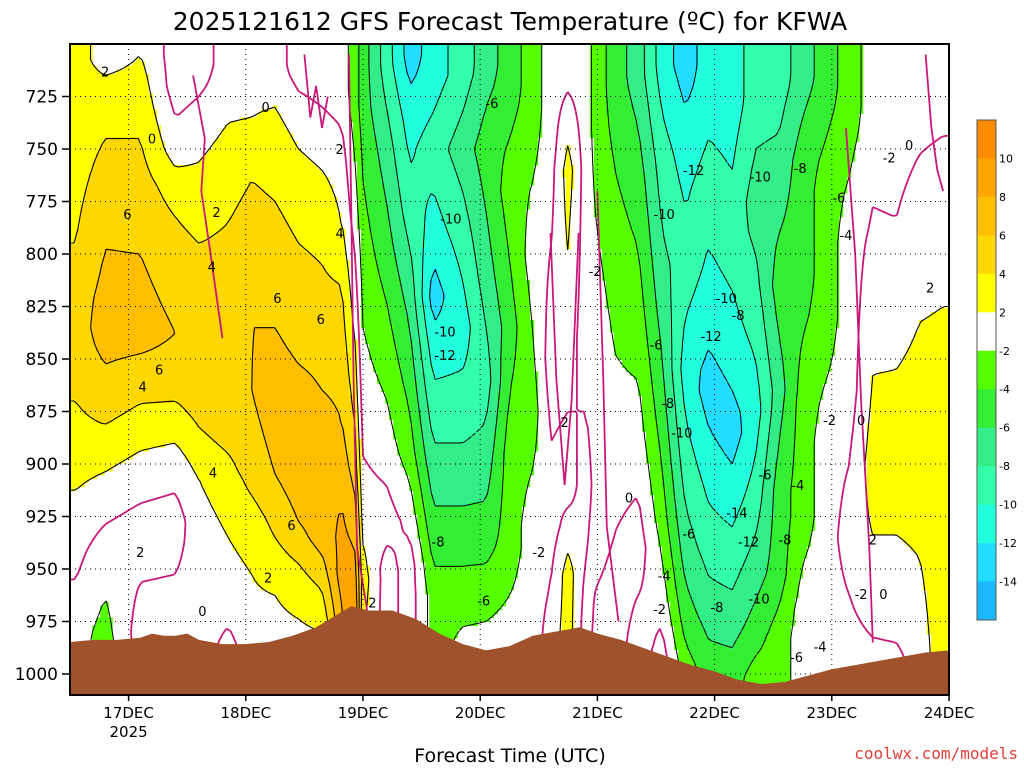 This screenshot has height=768, width=1024. What do you see at coordinates (1008, 543) in the screenshot?
I see `colorbar-label: -12` at bounding box center [1008, 543].